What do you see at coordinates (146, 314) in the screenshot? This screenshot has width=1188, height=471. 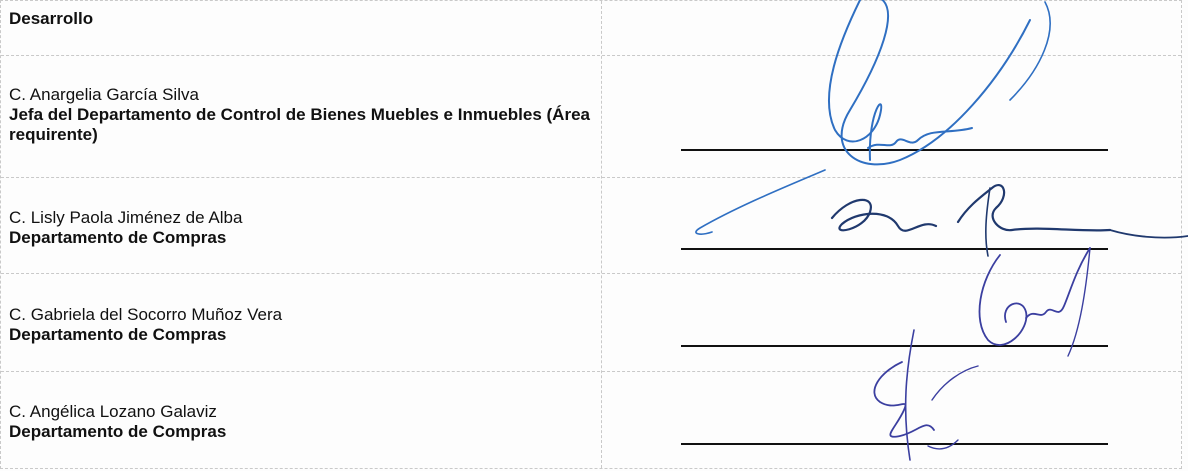 I see `signatory-name: C. Gabriela del Socorro Muñoz Vera` at bounding box center [146, 314].